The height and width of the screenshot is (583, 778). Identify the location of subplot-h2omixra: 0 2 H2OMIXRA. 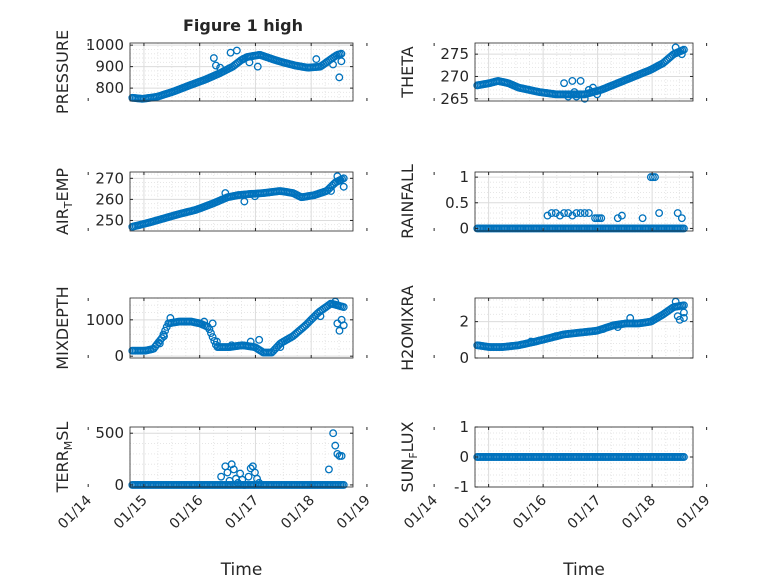
(553, 328).